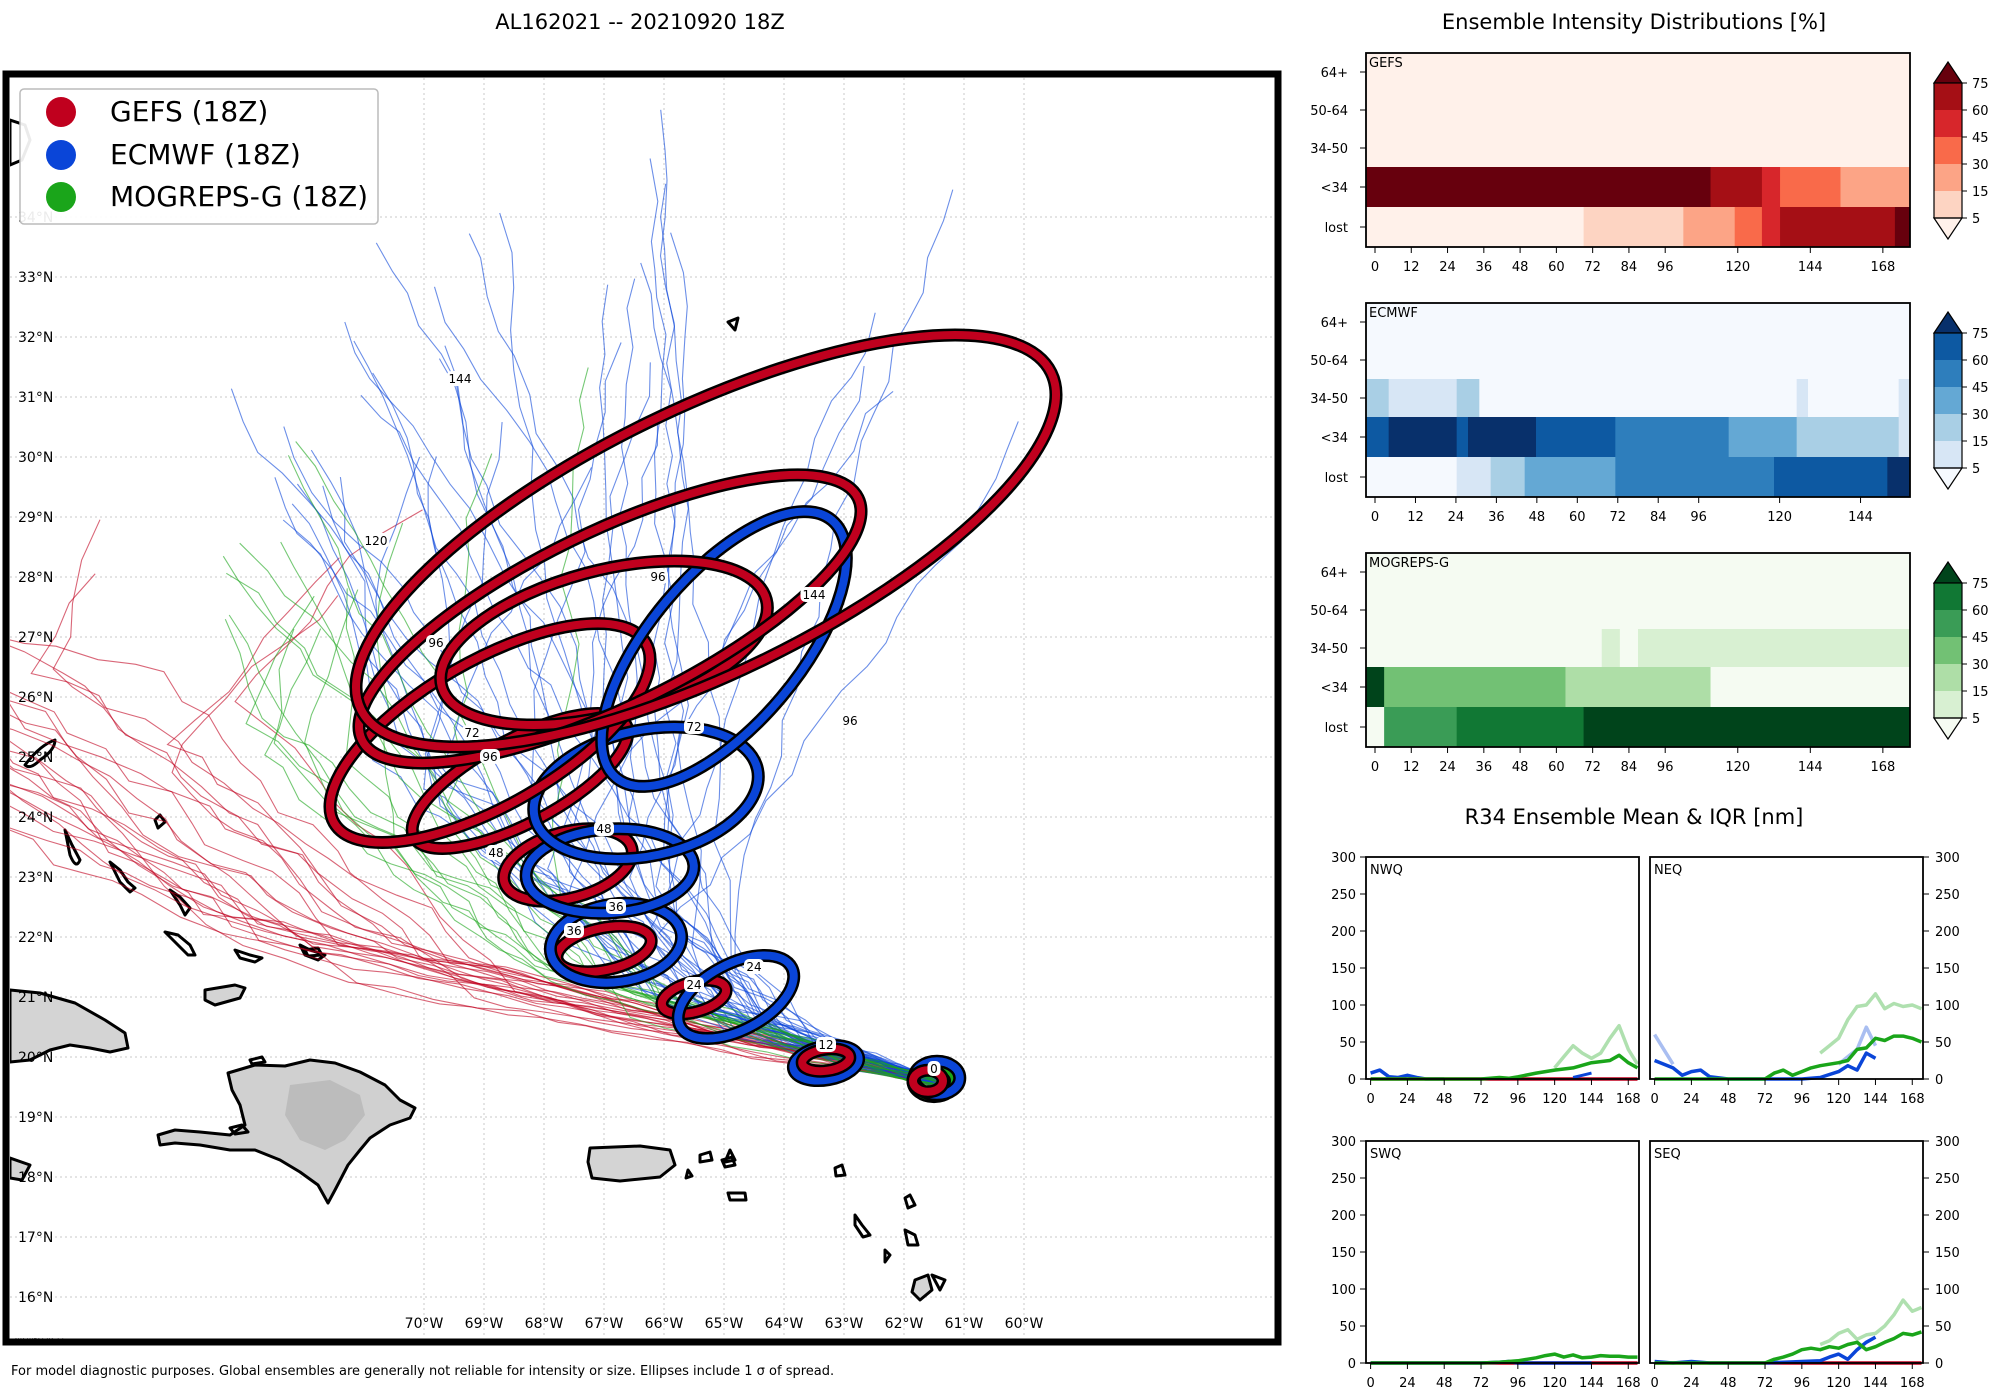 This screenshot has height=1400, width=2000. What do you see at coordinates (70, 1026) in the screenshot?
I see `cuba-land` at bounding box center [70, 1026].